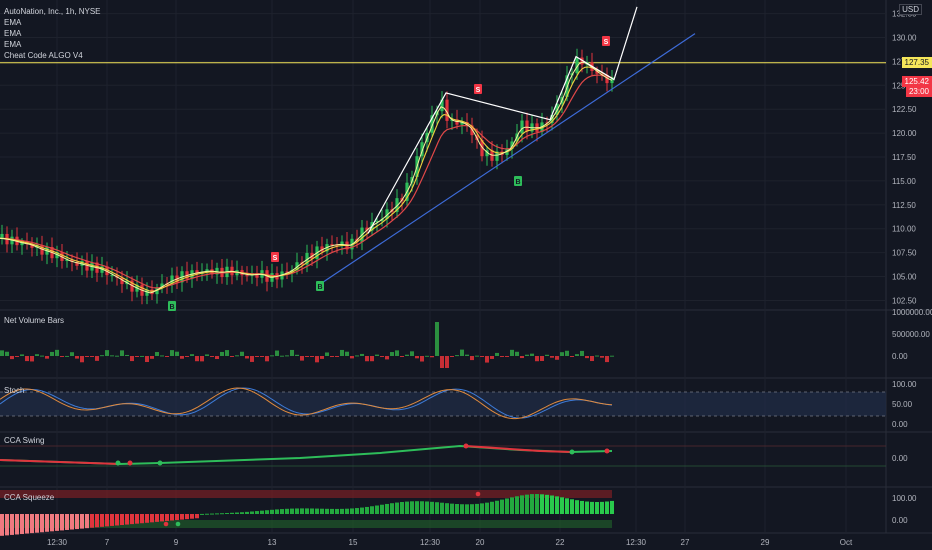 The image size is (932, 550). I want to click on cca-swing-pane, so click(443, 455).